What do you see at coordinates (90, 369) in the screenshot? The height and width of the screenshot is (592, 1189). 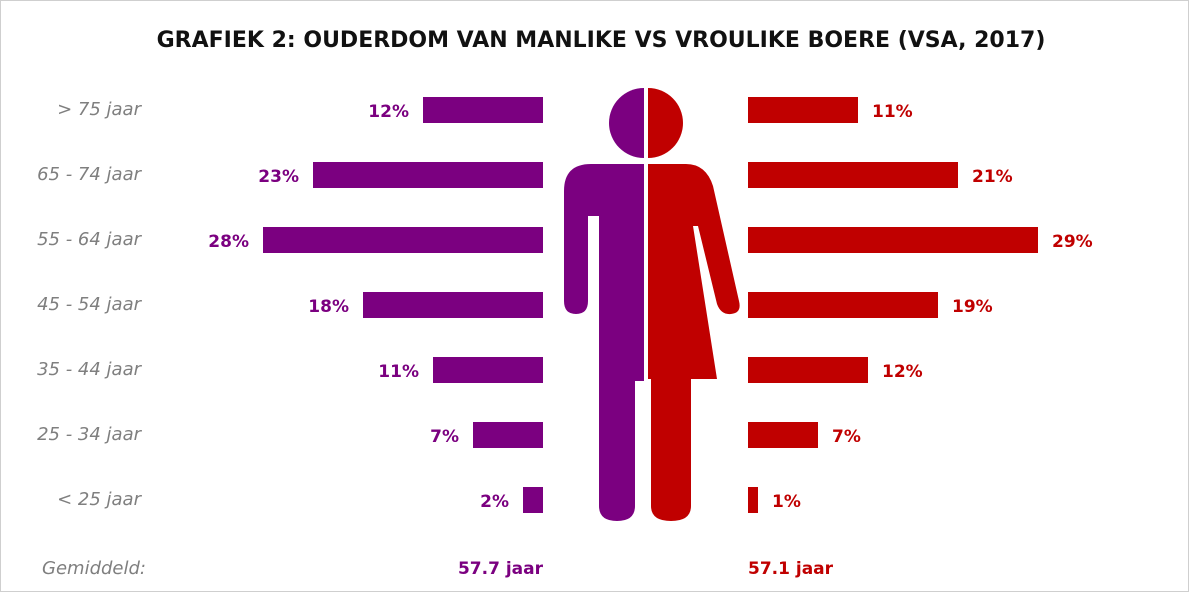 I see `category-label: 35 - 44 jaar` at bounding box center [90, 369].